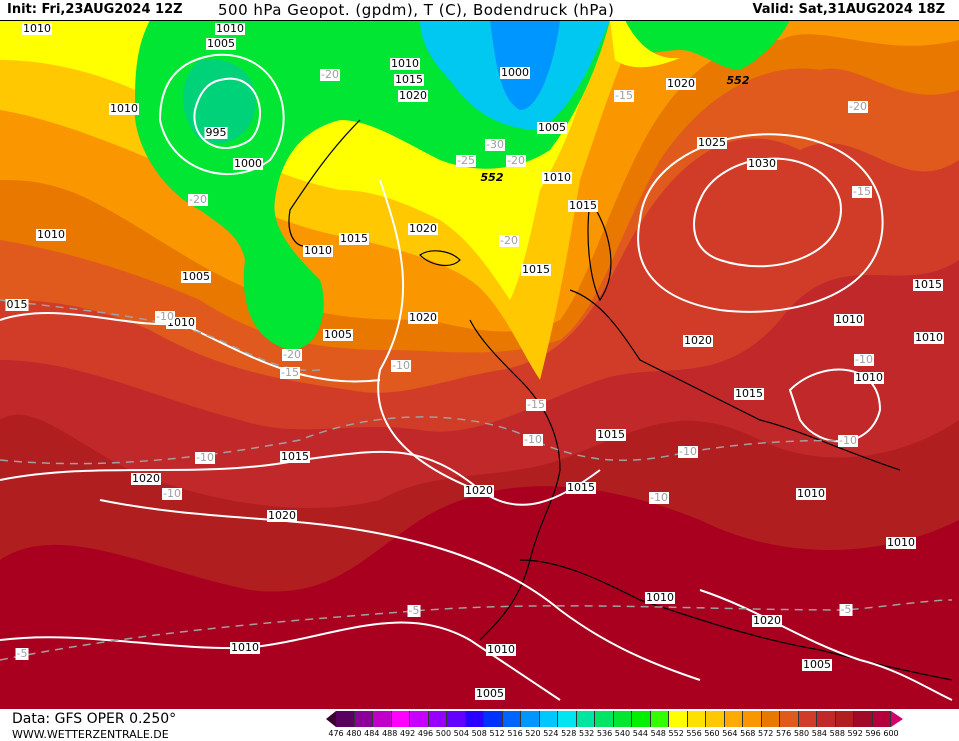 The height and width of the screenshot is (741, 959). Describe the element at coordinates (354, 733) in the screenshot. I see `colorbar-tick: 480` at that location.